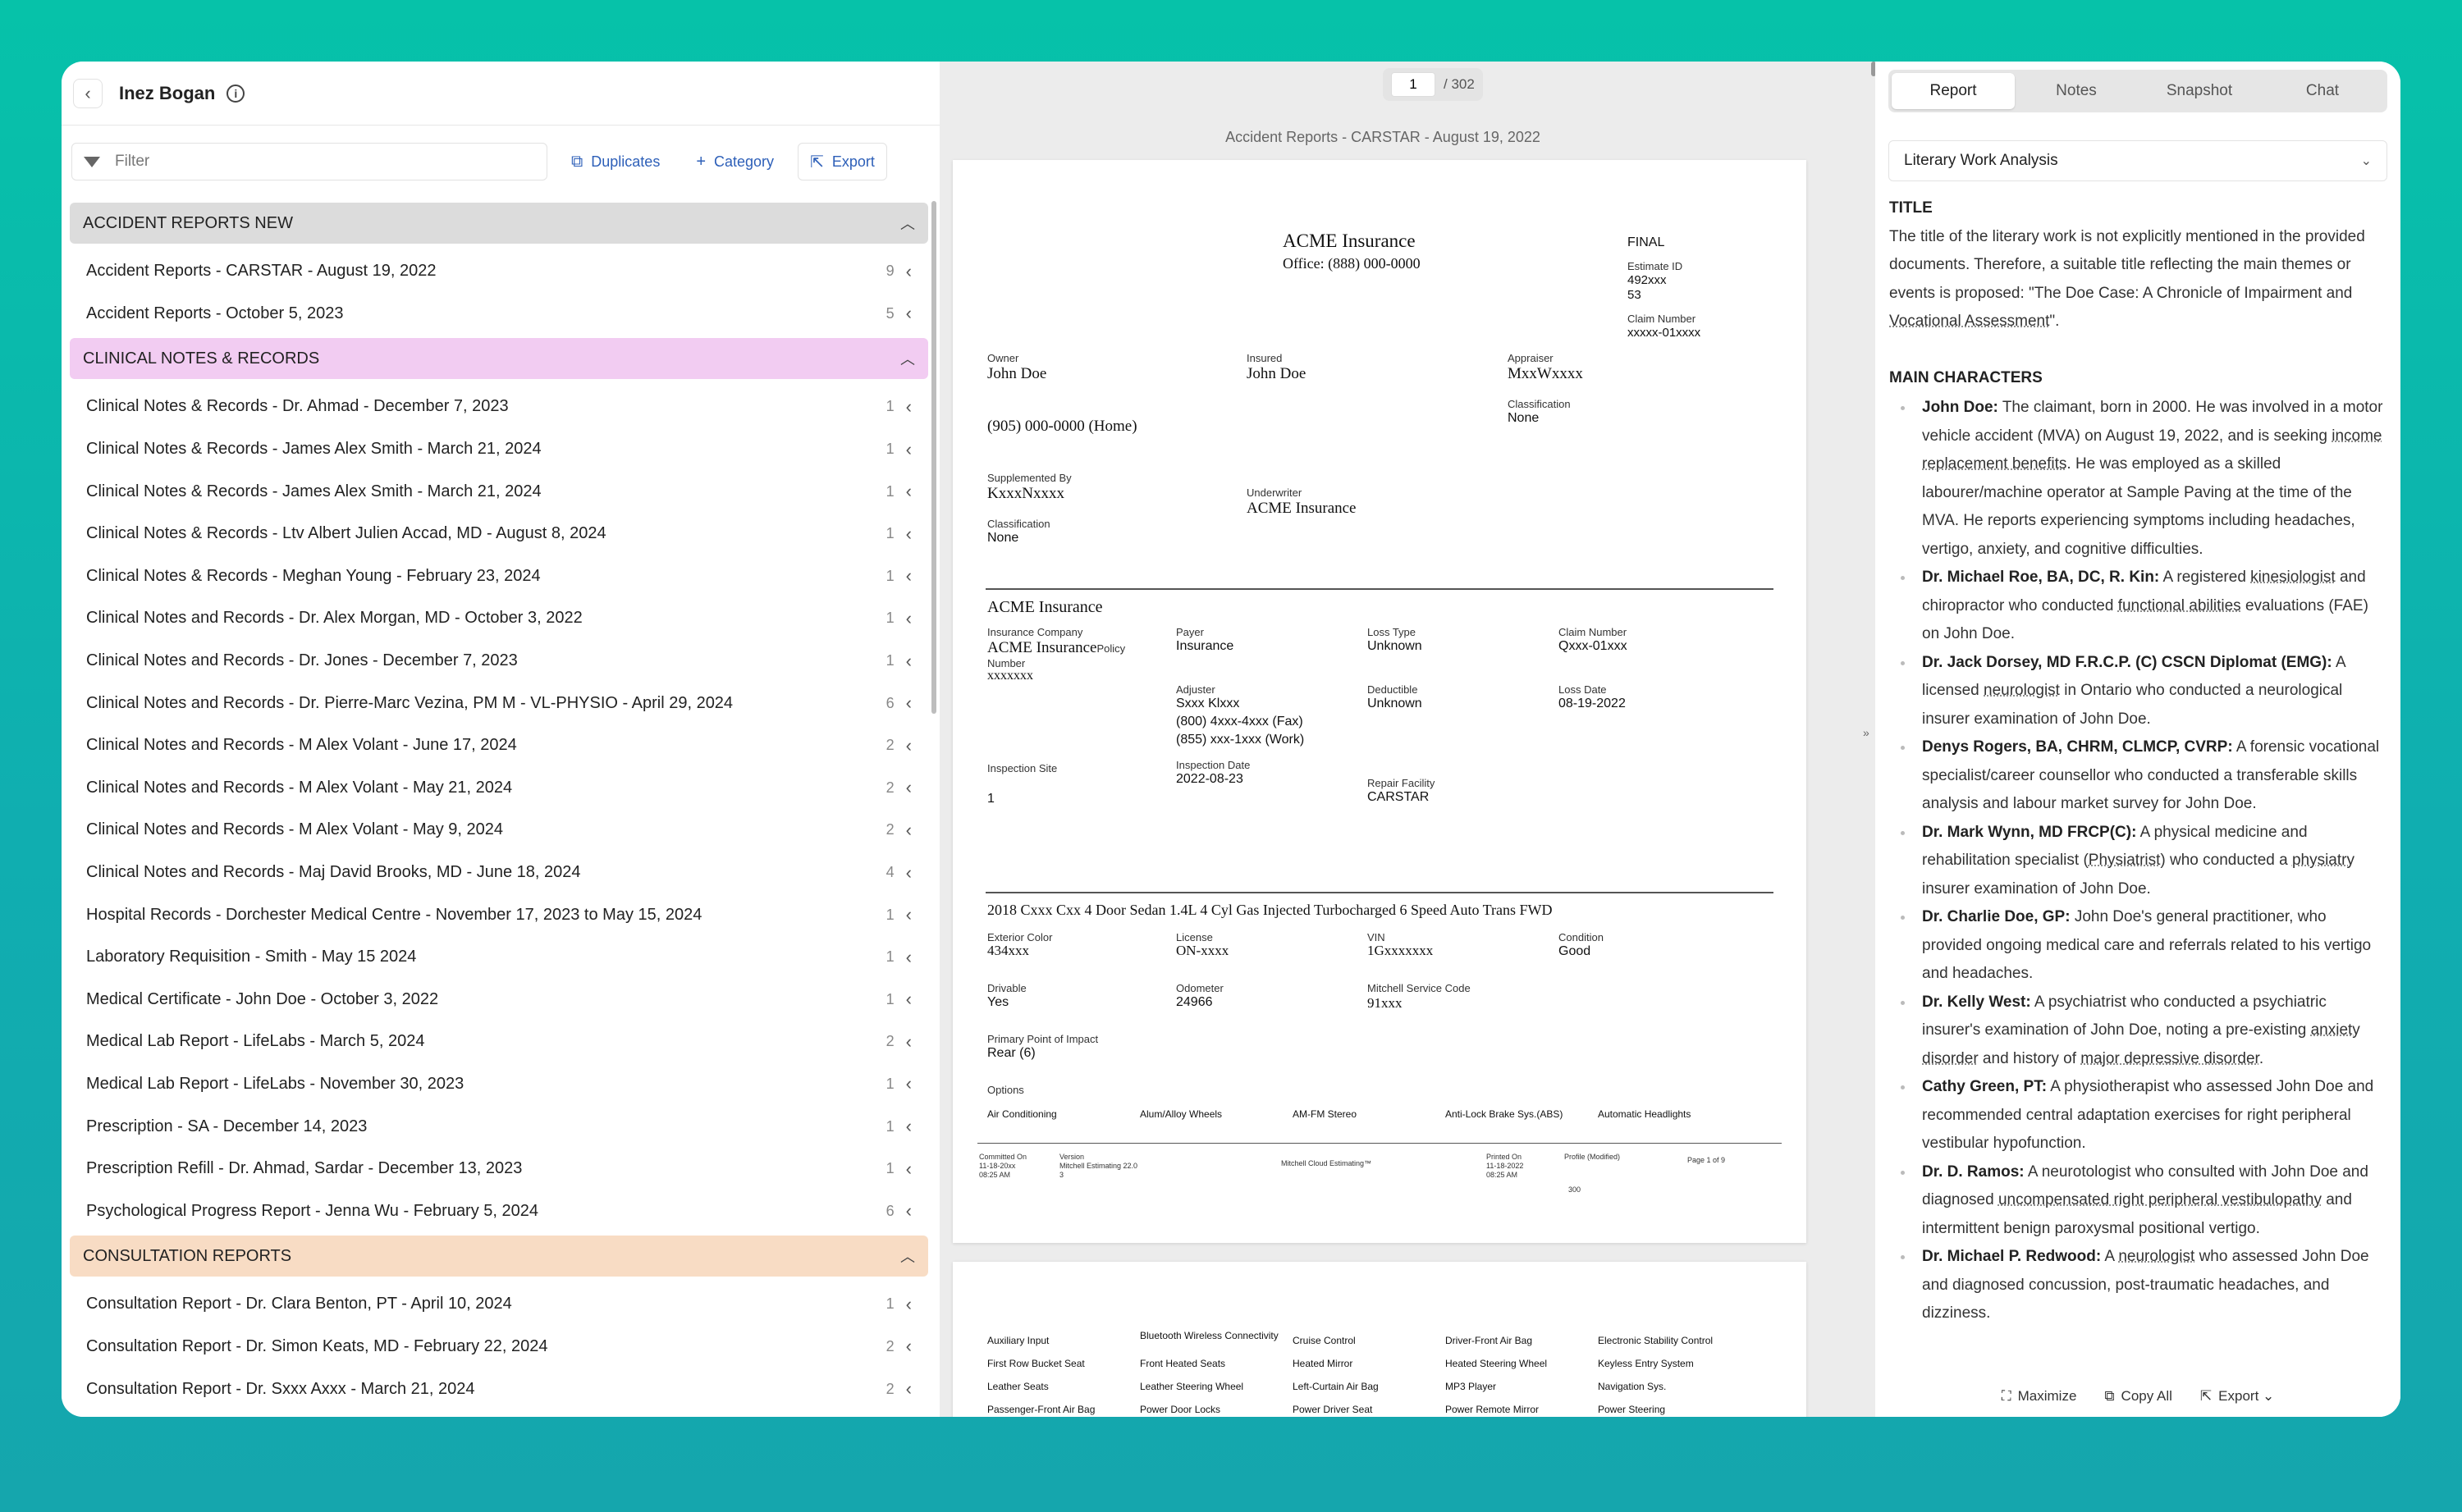 This screenshot has width=2462, height=1512. What do you see at coordinates (2322, 91) in the screenshot?
I see `tab-chat: Chat` at bounding box center [2322, 91].